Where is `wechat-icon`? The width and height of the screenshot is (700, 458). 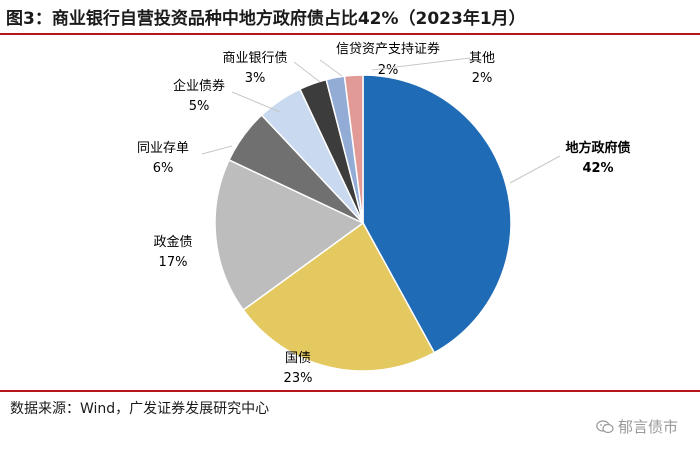 wechat-icon is located at coordinates (605, 426).